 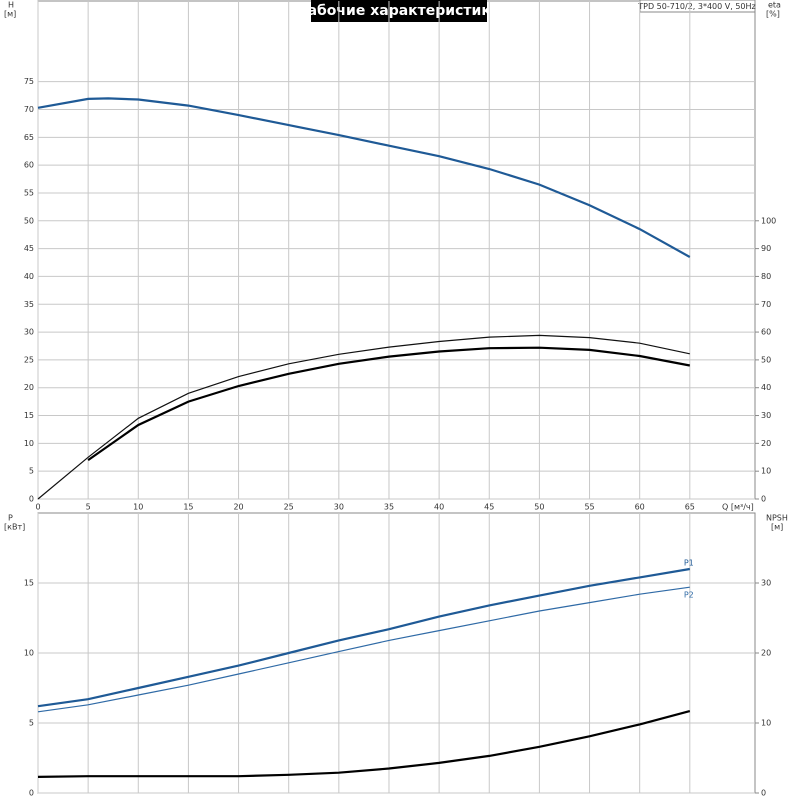 What do you see at coordinates (766, 387) in the screenshot?
I see `y2-tick-label: 40` at bounding box center [766, 387].